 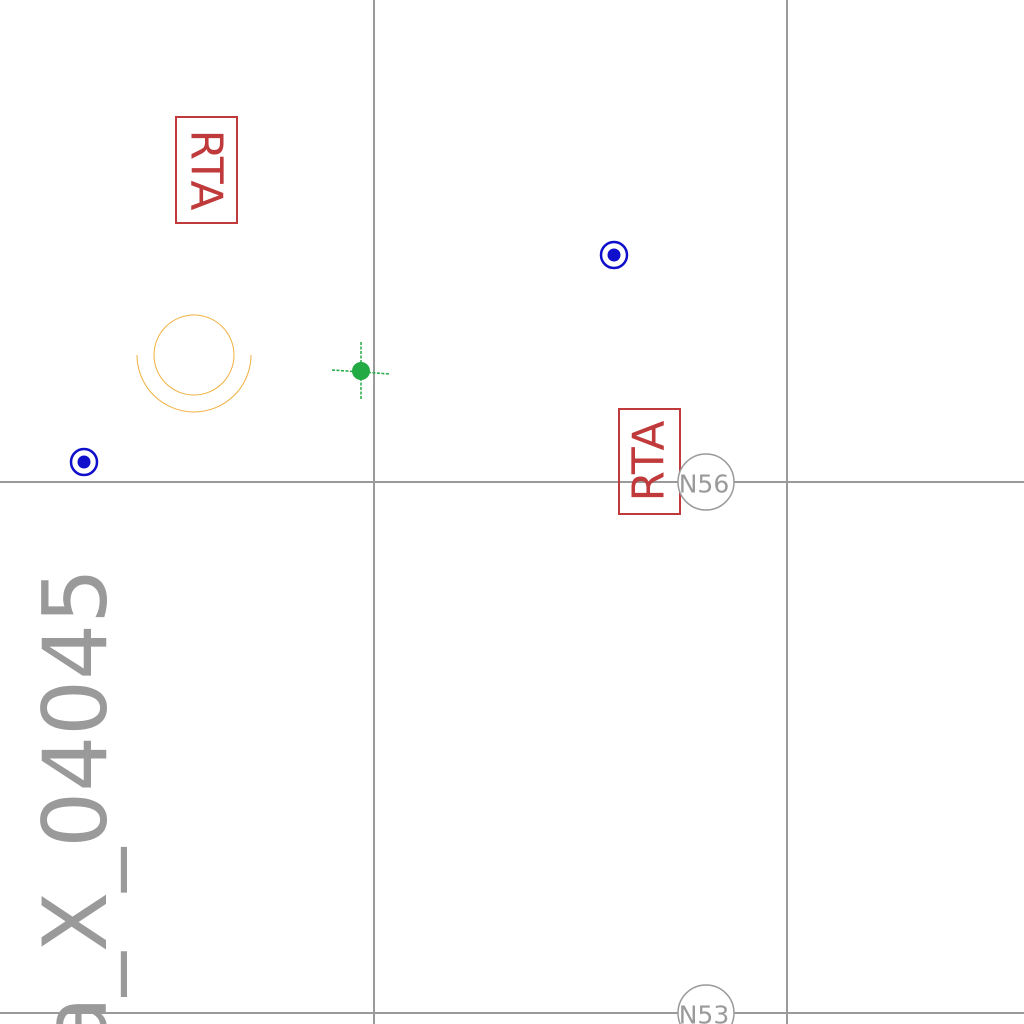 I want to click on rta-tag-1-box, so click(x=206, y=170).